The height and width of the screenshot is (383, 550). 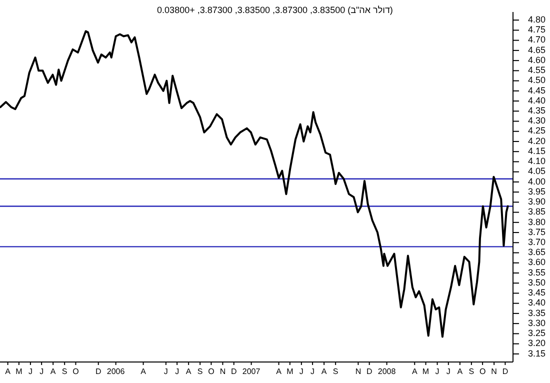 What do you see at coordinates (537, 111) in the screenshot?
I see `ytick: 4.35` at bounding box center [537, 111].